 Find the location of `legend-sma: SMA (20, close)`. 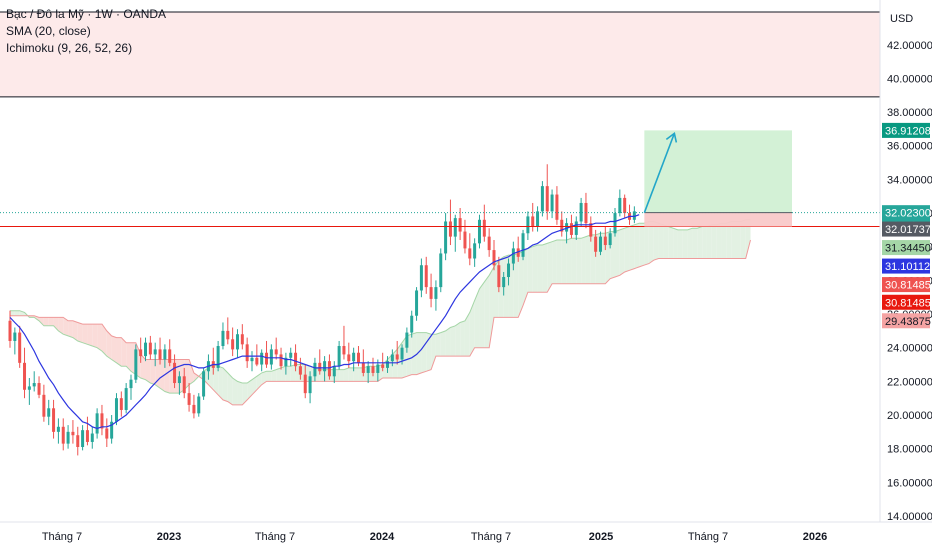

legend-sma: SMA (20, close) is located at coordinates (48, 31).